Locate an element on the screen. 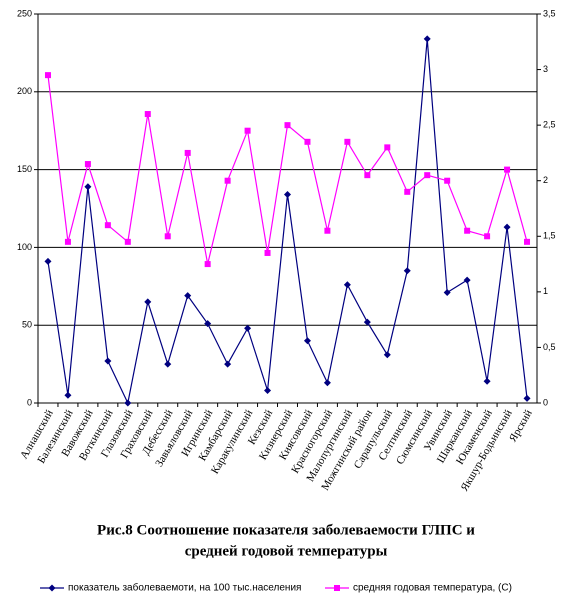 The height and width of the screenshot is (610, 572). y2-tick-label: 3 is located at coordinates (545, 69).